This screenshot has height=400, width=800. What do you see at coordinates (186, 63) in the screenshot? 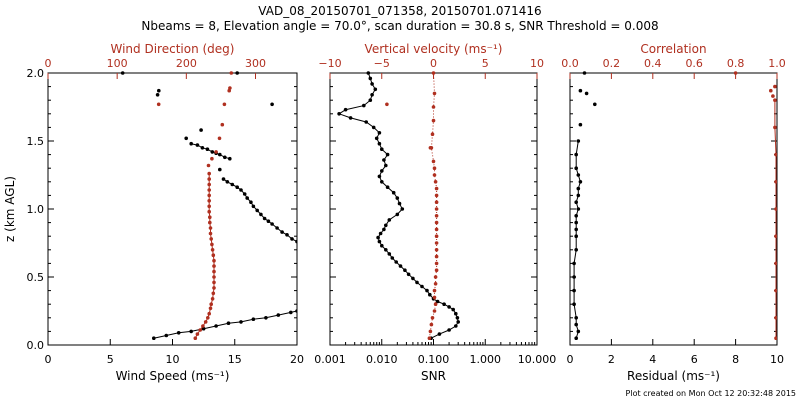
I see `top-tick-label: 200` at bounding box center [186, 63].